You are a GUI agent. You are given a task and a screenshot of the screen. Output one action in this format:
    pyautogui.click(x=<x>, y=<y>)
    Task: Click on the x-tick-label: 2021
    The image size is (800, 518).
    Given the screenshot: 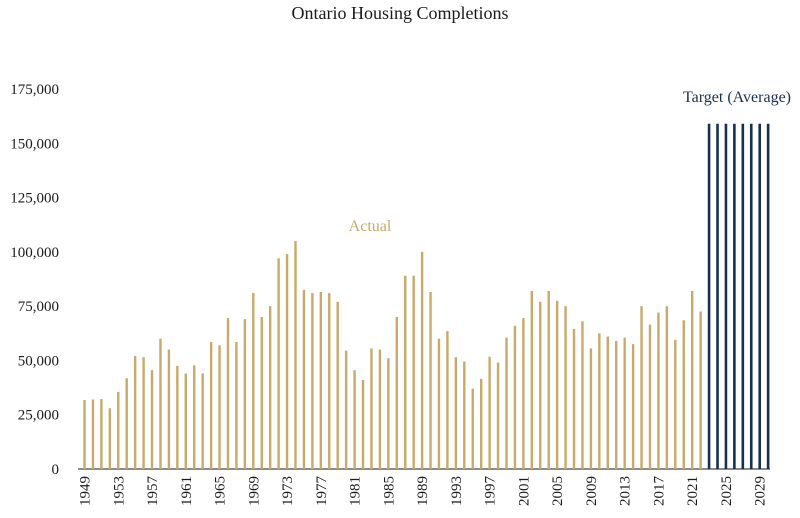 What is the action you would take?
    pyautogui.click(x=693, y=491)
    